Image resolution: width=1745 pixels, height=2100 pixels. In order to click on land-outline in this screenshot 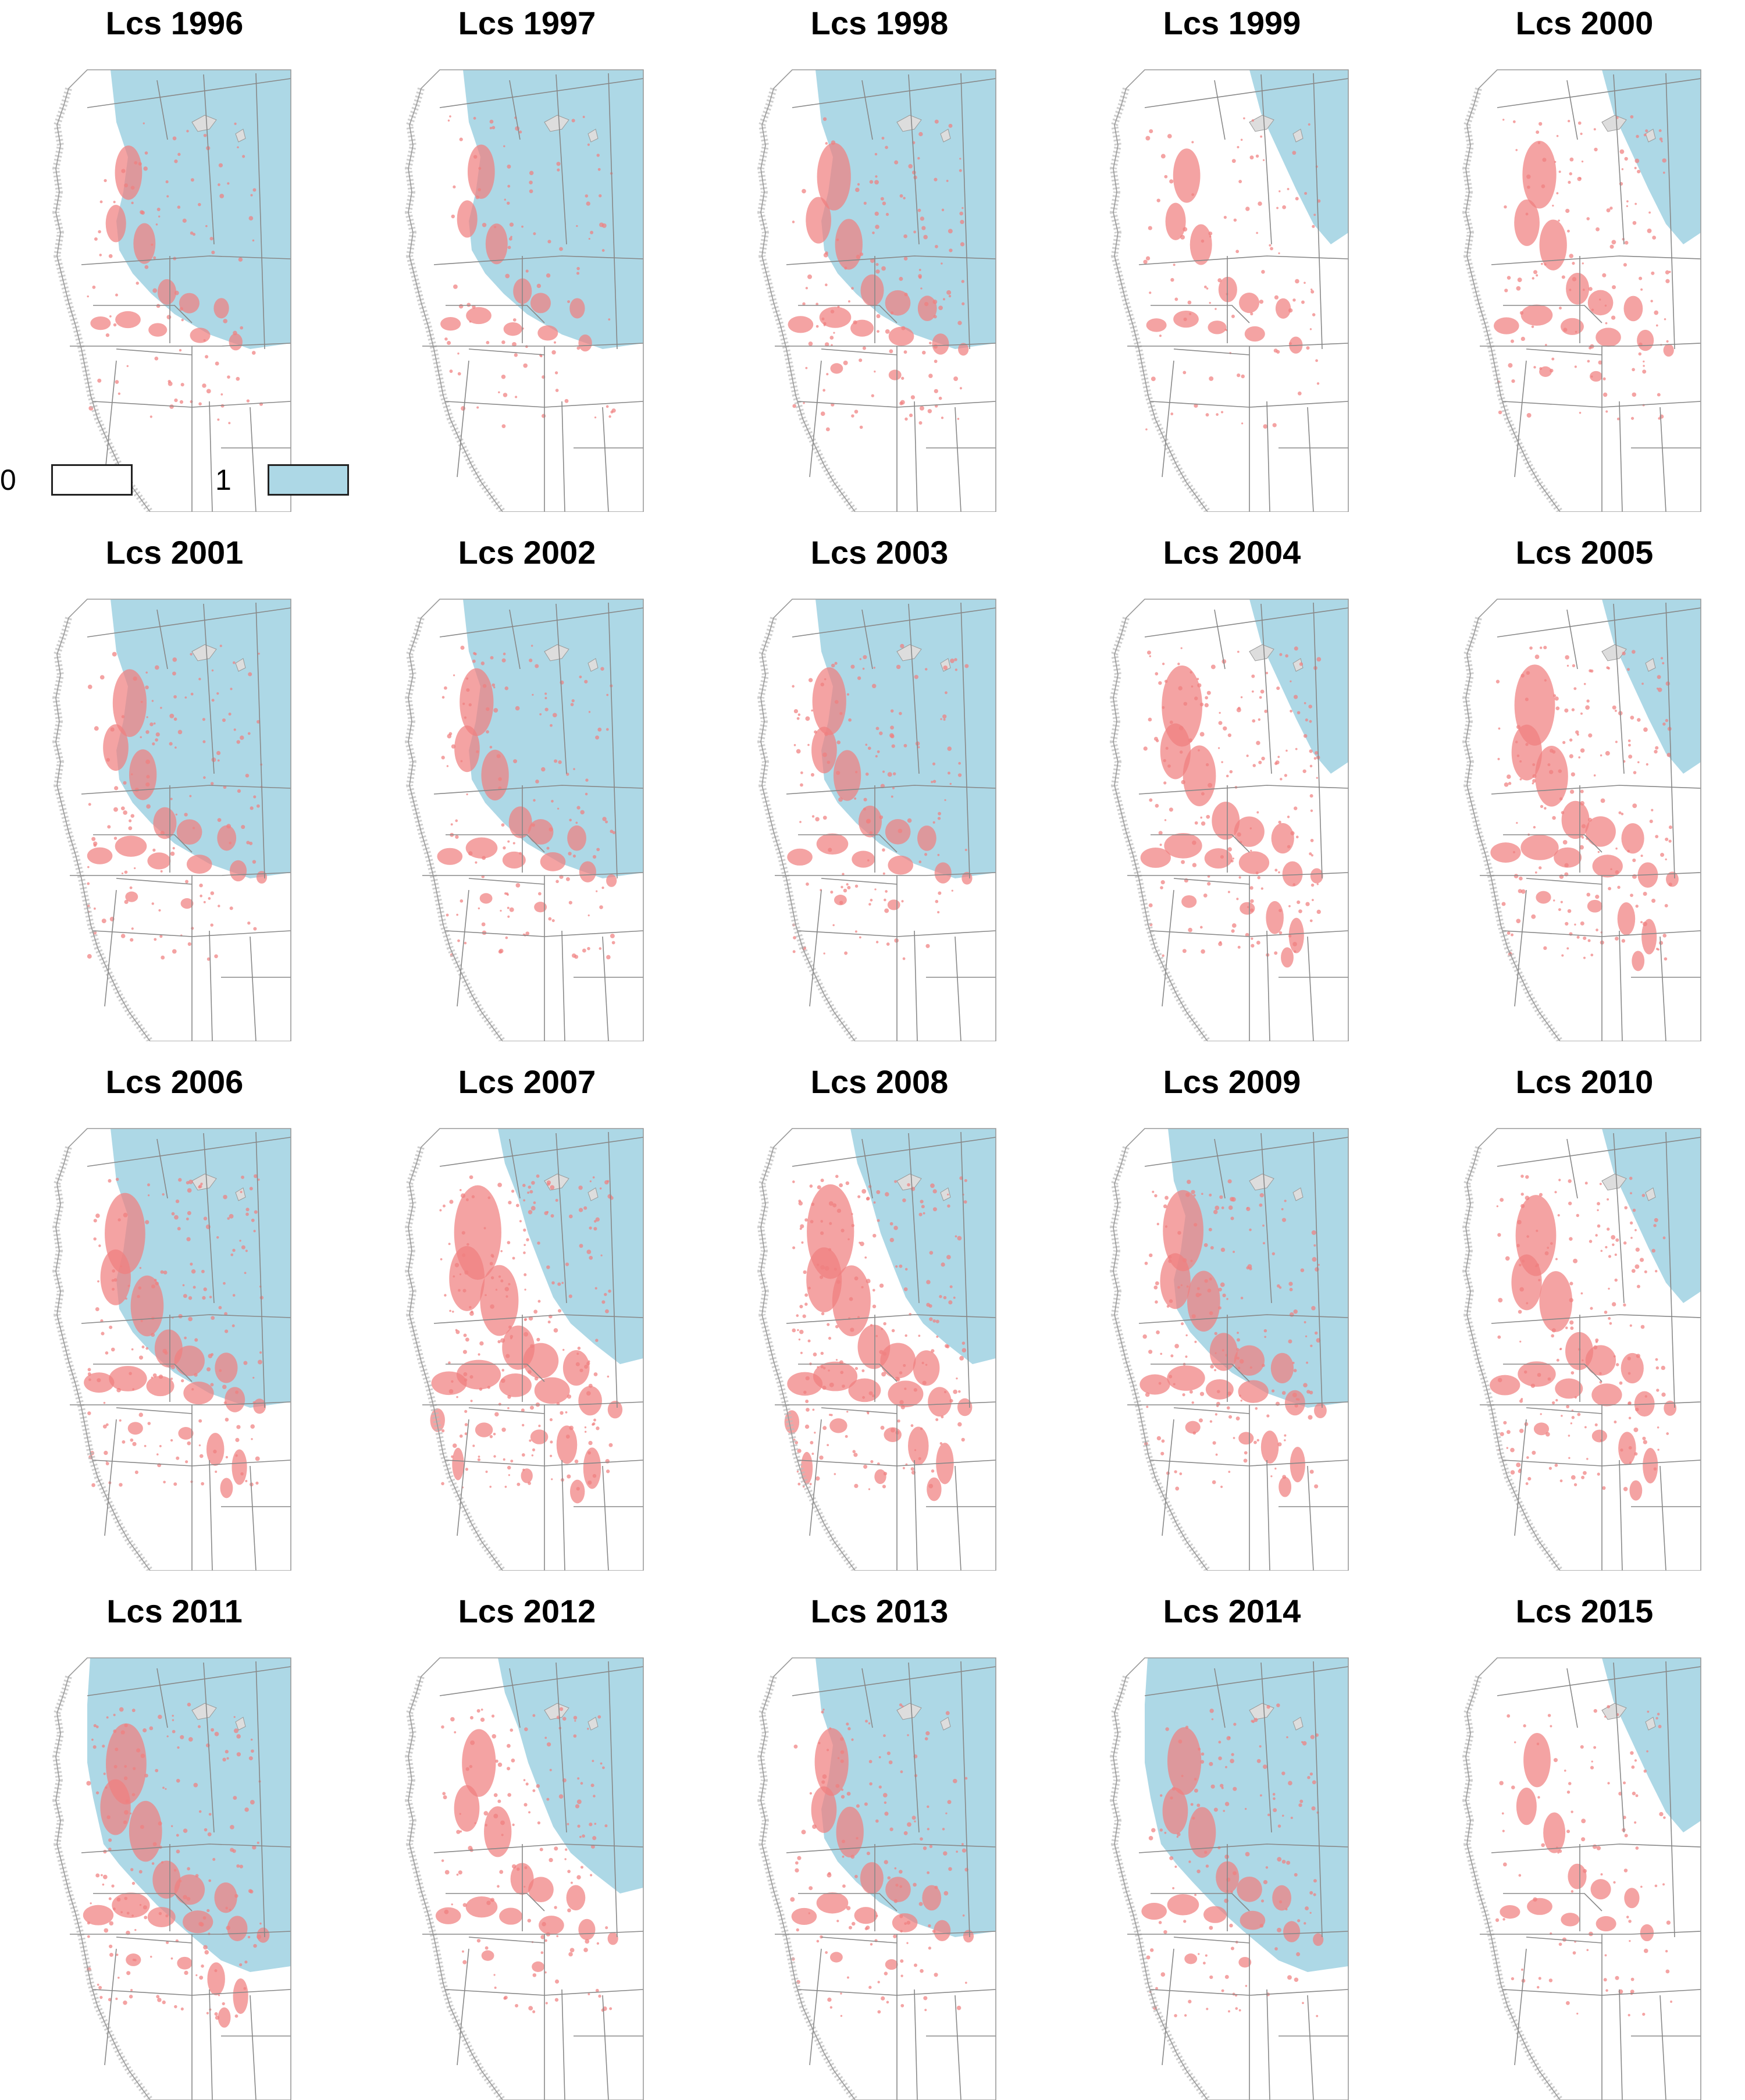, I will do `click(1231, 290)`.